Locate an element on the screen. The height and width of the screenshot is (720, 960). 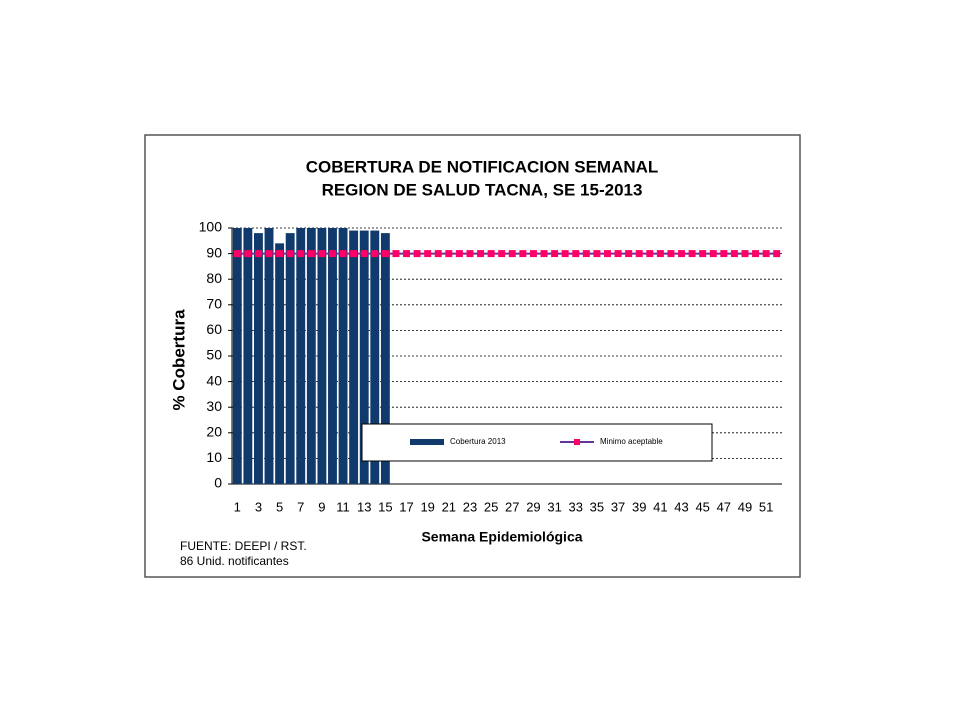
x-tick-label: 1 is located at coordinates (237, 506).